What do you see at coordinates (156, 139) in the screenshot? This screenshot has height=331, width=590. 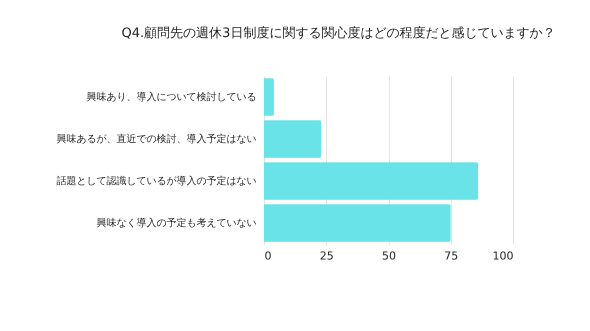 I see `y-tick-label: 興味あるが、直近での検討、導入予定はない` at bounding box center [156, 139].